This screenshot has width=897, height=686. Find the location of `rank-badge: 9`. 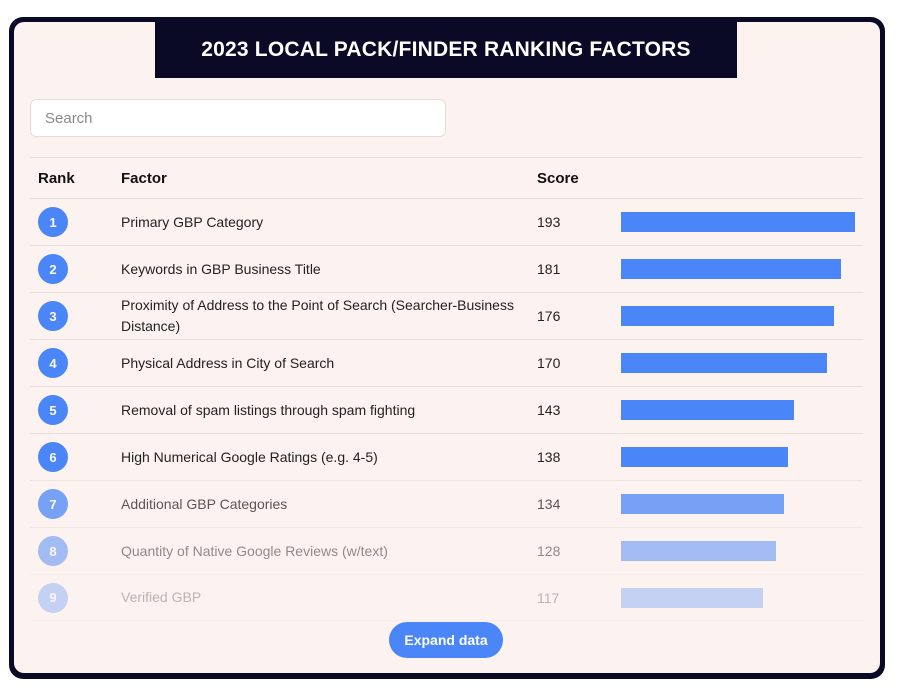

rank-badge: 9 is located at coordinates (53, 597).